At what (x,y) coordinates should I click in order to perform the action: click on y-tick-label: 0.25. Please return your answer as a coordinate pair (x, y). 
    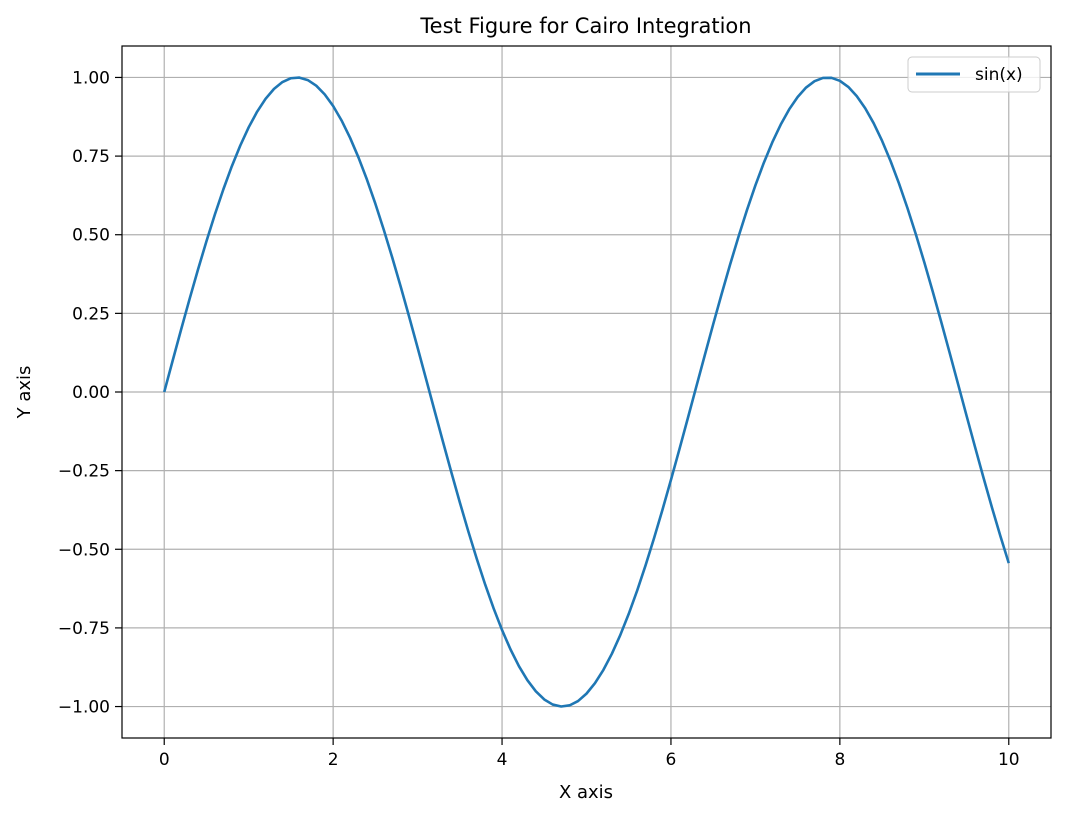
    Looking at the image, I should click on (91, 314).